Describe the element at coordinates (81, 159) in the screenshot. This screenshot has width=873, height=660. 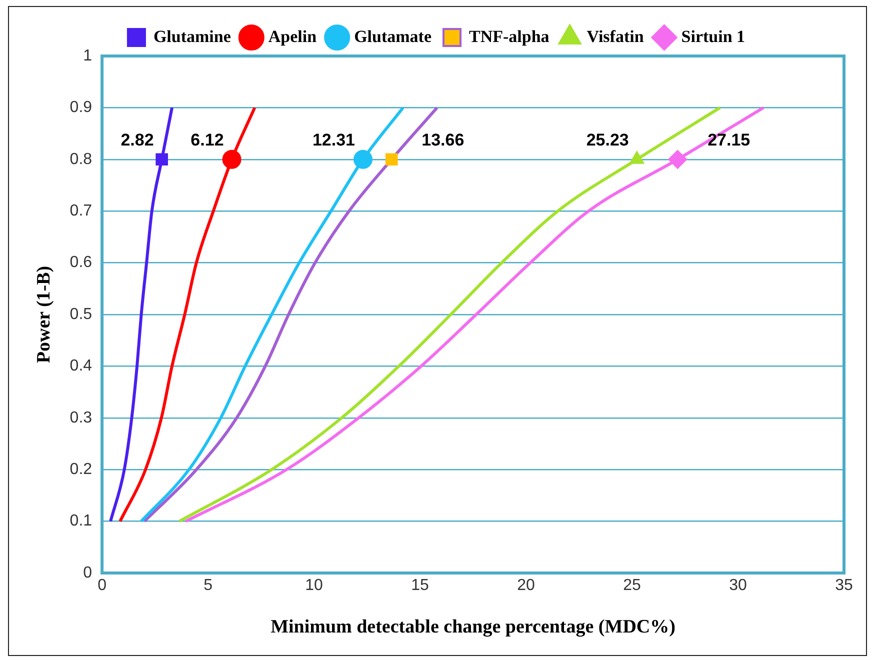
I see `y-tick-label: 0.8` at that location.